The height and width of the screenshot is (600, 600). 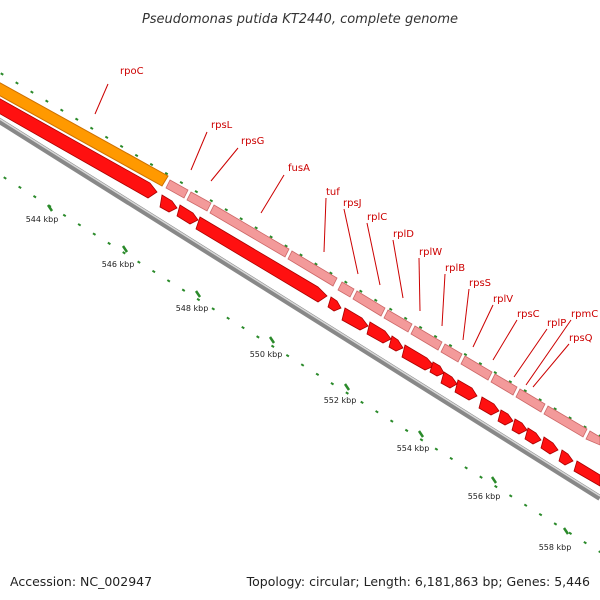 What do you see at coordinates (398, 321) in the screenshot?
I see `gene-rplD-light` at bounding box center [398, 321].